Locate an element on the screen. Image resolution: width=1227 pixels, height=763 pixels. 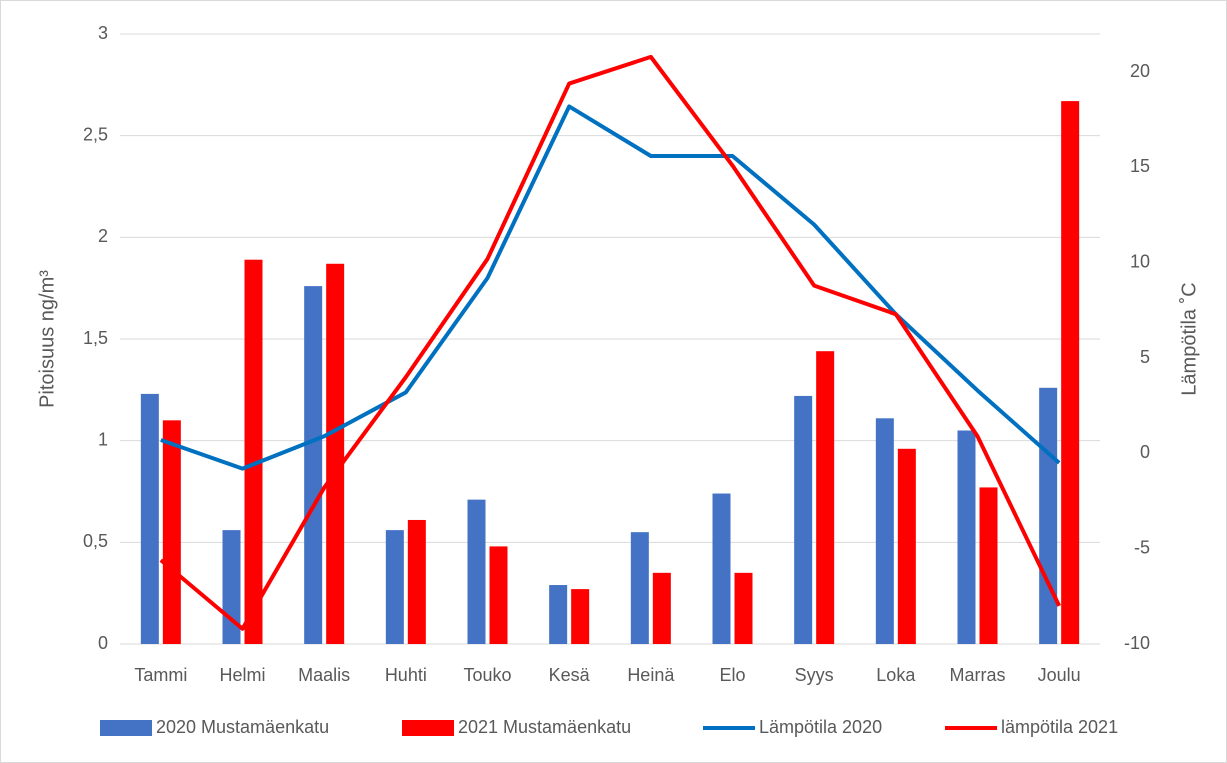
y-tick-label: 0,5 is located at coordinates (95, 541).